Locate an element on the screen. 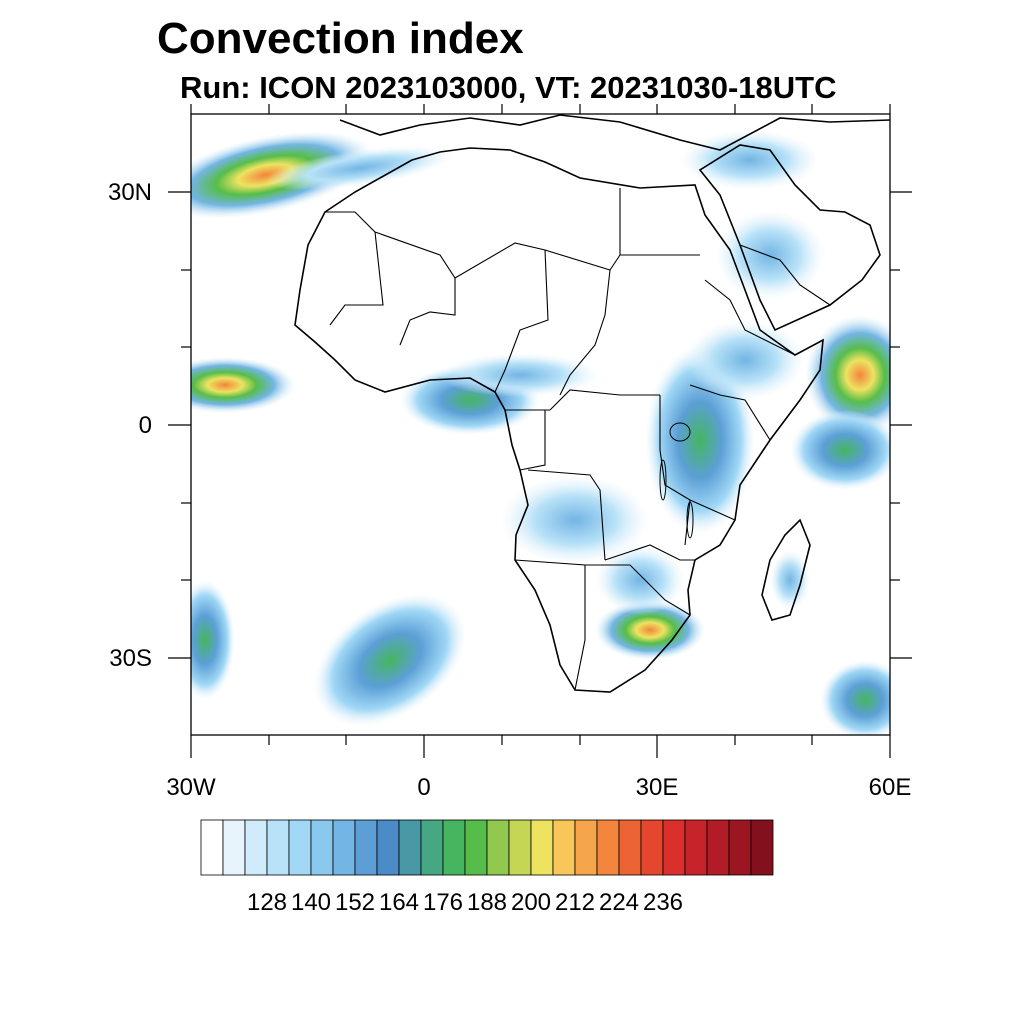 Image resolution: width=1024 pixels, height=1024 pixels. colorbar-tick-label: 128 is located at coordinates (267, 902).